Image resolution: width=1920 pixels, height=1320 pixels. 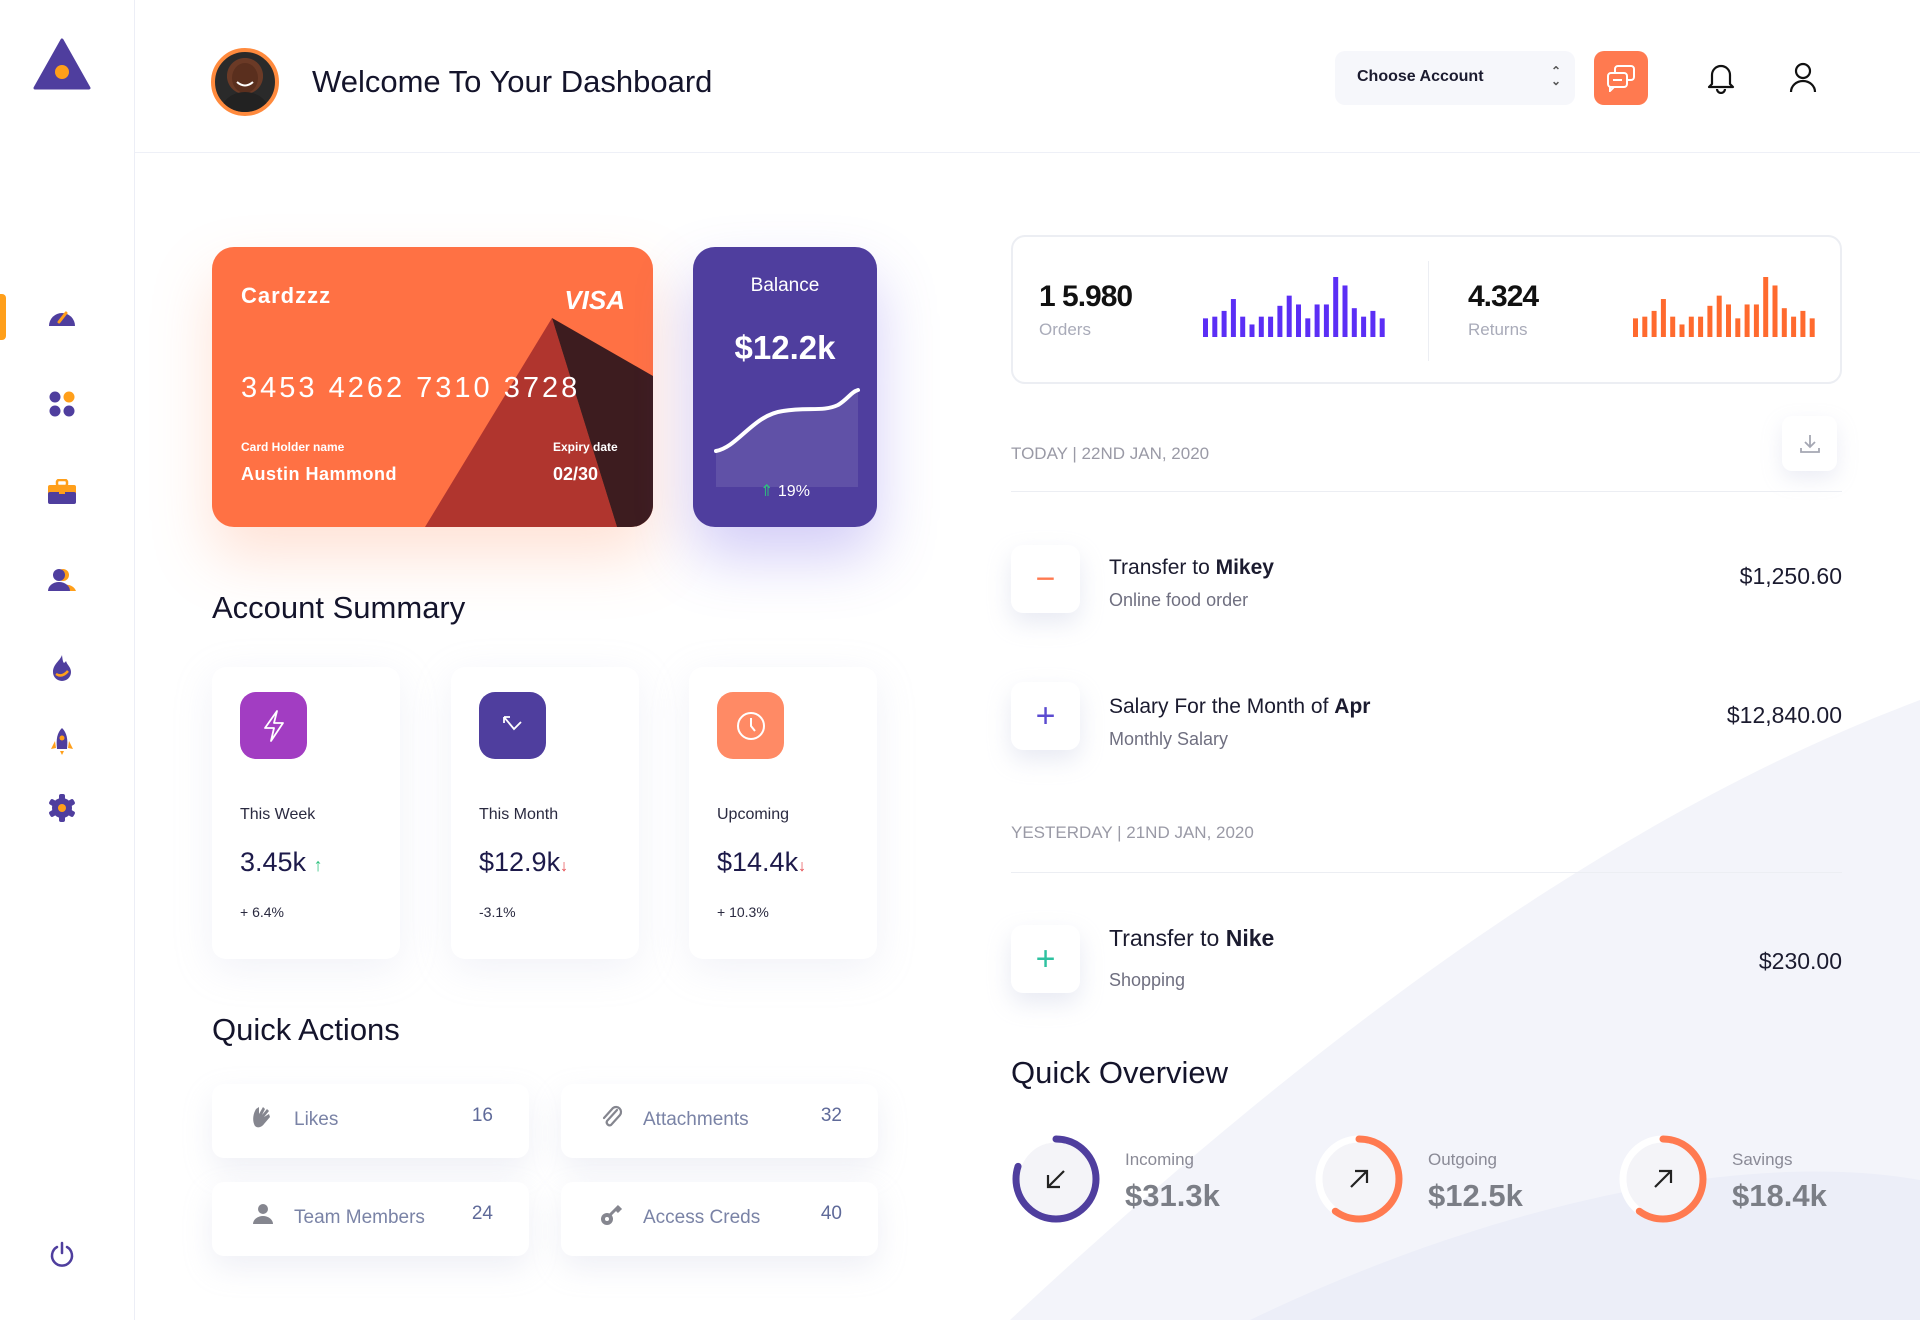 I want to click on messages-button, so click(x=1621, y=78).